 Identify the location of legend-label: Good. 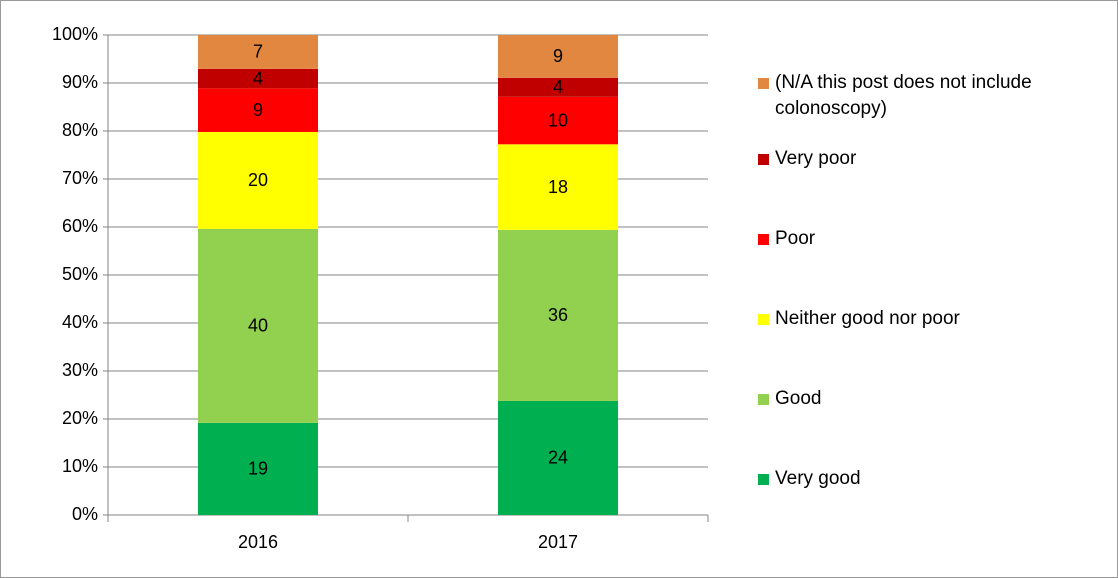
(798, 398).